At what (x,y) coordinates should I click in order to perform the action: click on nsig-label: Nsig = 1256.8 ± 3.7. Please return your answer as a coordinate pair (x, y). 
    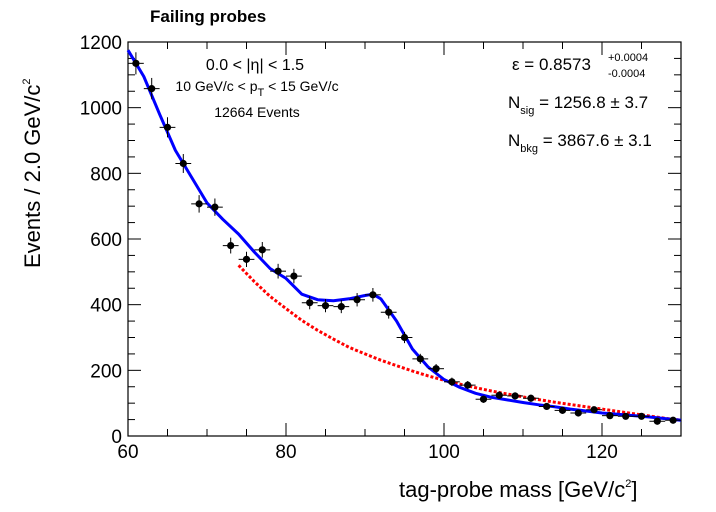
    Looking at the image, I should click on (578, 105).